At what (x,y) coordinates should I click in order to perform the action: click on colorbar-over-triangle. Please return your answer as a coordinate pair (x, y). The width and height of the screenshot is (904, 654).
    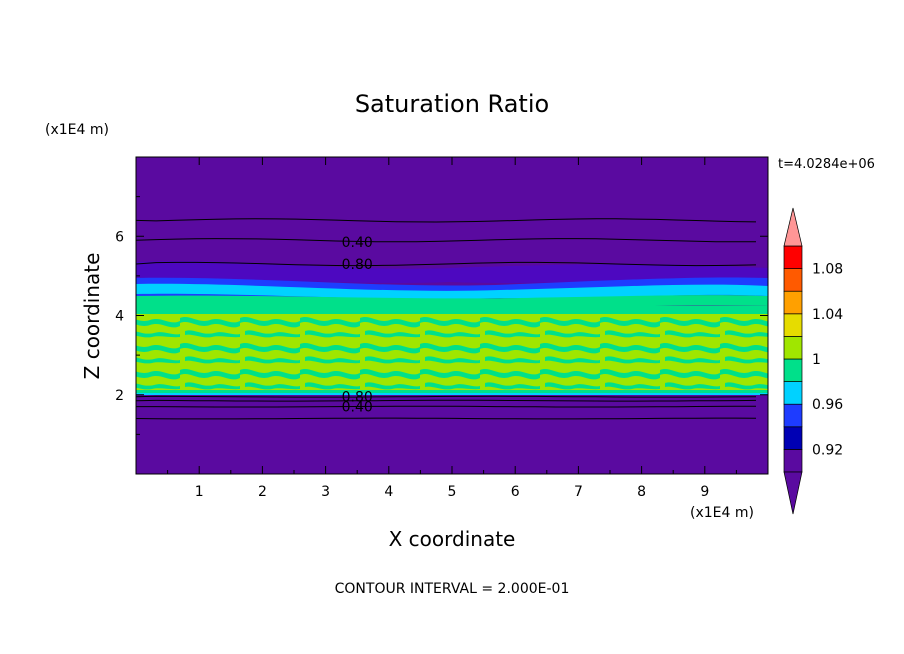
    Looking at the image, I should click on (793, 227).